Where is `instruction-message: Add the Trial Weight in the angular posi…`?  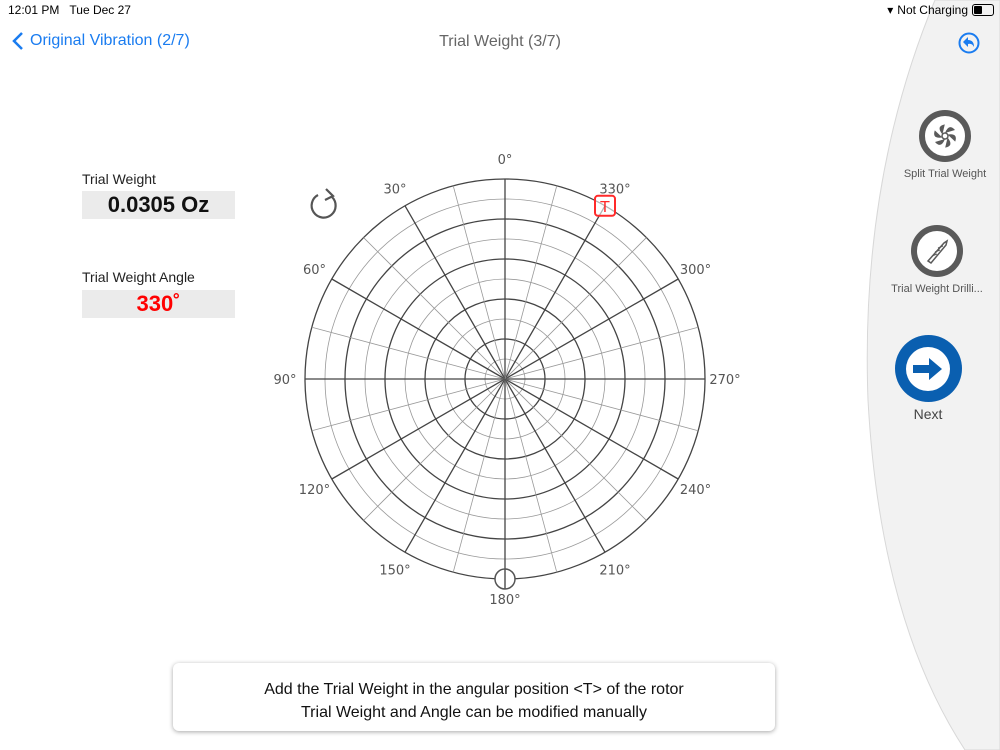
instruction-message: Add the Trial Weight in the angular posi… is located at coordinates (474, 697).